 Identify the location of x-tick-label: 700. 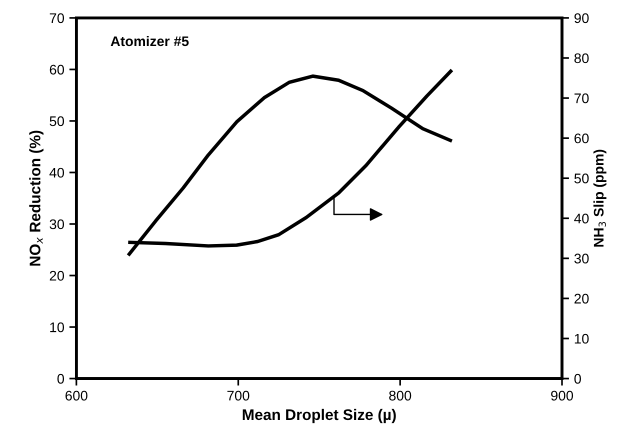
(238, 395).